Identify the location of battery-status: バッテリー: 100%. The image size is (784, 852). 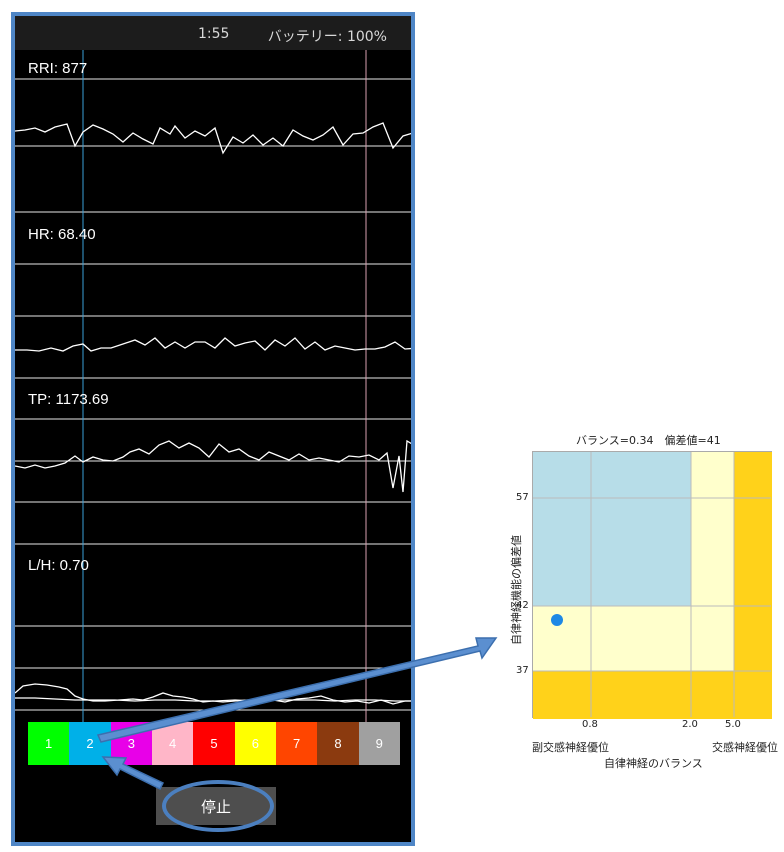
(327, 37).